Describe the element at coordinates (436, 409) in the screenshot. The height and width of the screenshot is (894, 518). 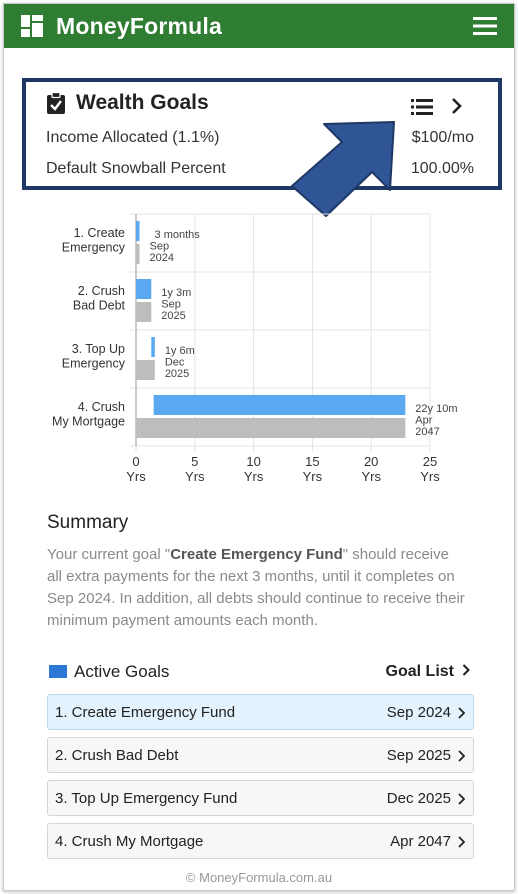
I see `chart-annotation: 22y 10m` at that location.